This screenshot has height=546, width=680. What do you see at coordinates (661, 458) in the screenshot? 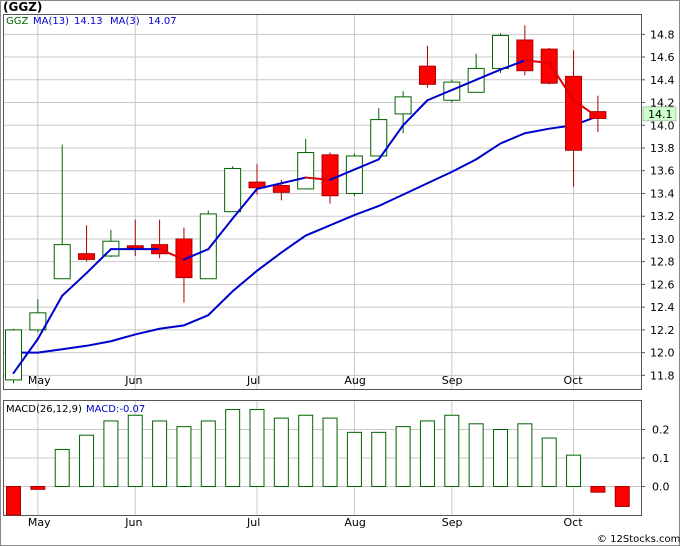
I see `macd-y-tick-label: 0.1` at bounding box center [661, 458].